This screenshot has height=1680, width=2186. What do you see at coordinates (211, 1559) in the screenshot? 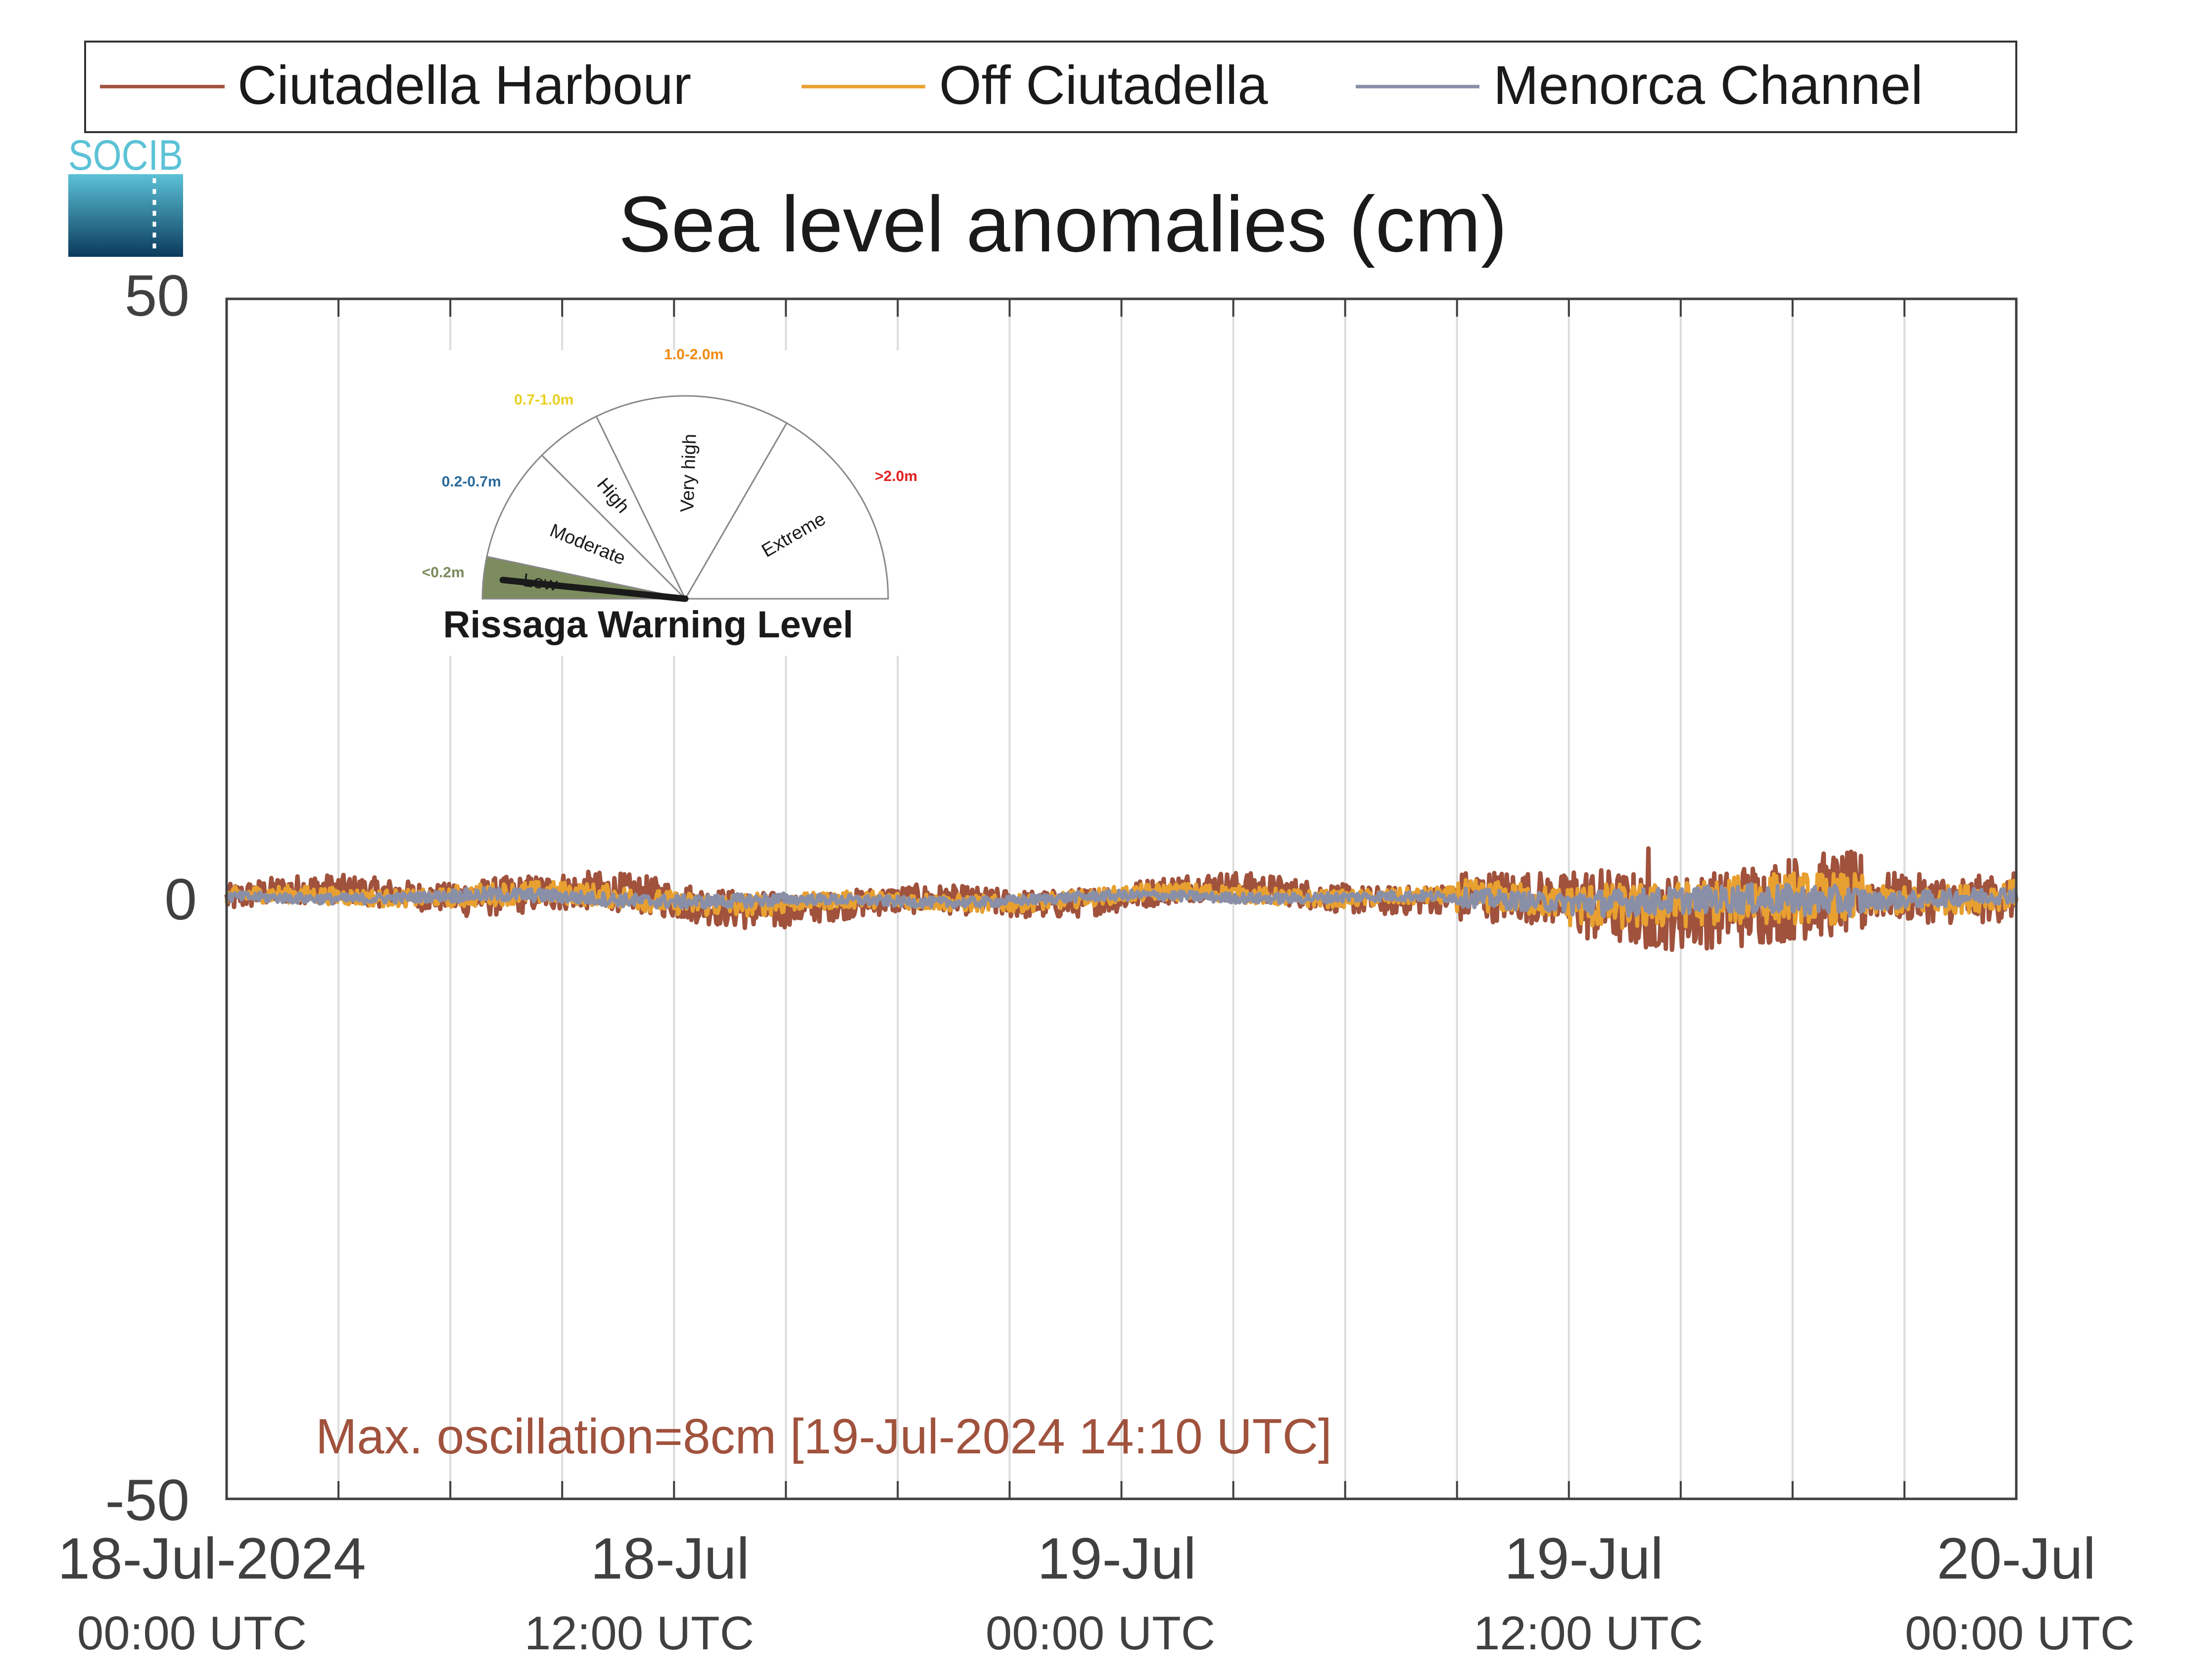
I see `x-tick-date: 18-Jul-2024` at bounding box center [211, 1559].